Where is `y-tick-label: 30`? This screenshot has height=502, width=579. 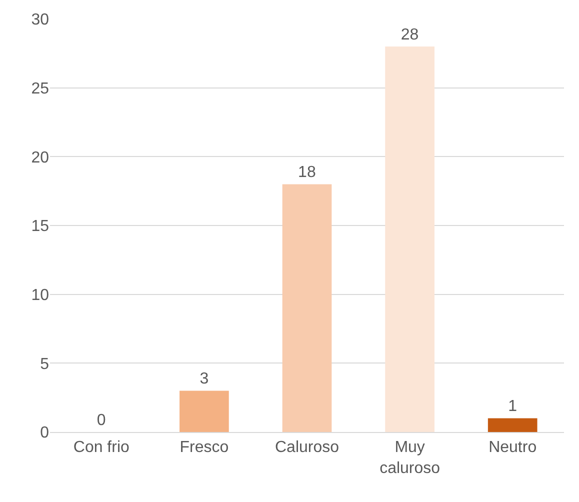
y-tick-label: 30 is located at coordinates (40, 20).